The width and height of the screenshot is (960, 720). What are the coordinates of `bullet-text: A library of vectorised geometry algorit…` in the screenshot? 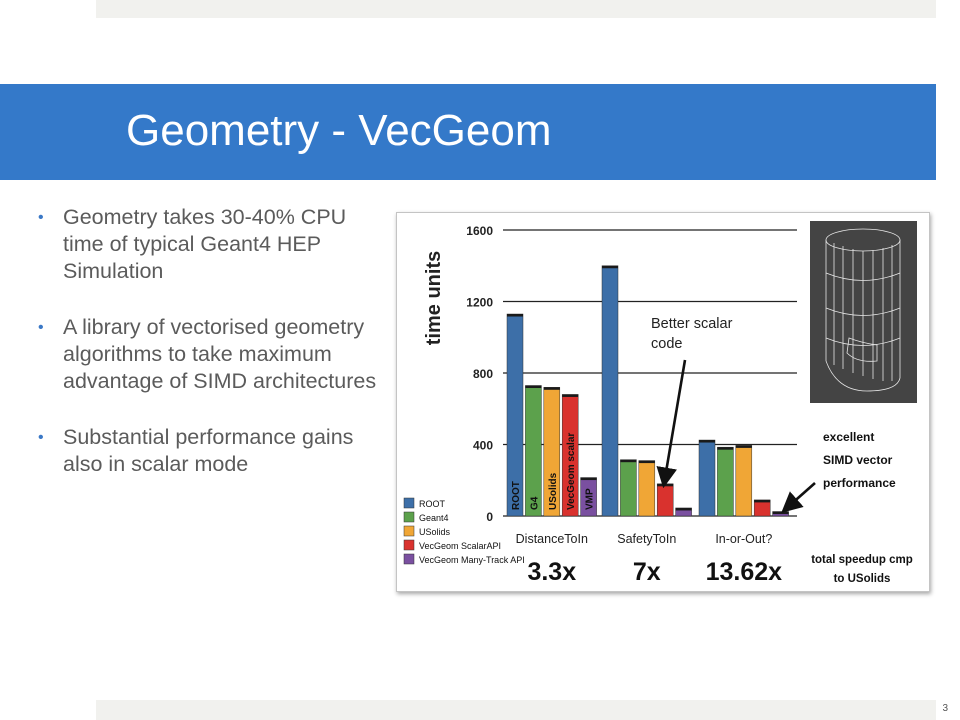 It's located at (220, 354).